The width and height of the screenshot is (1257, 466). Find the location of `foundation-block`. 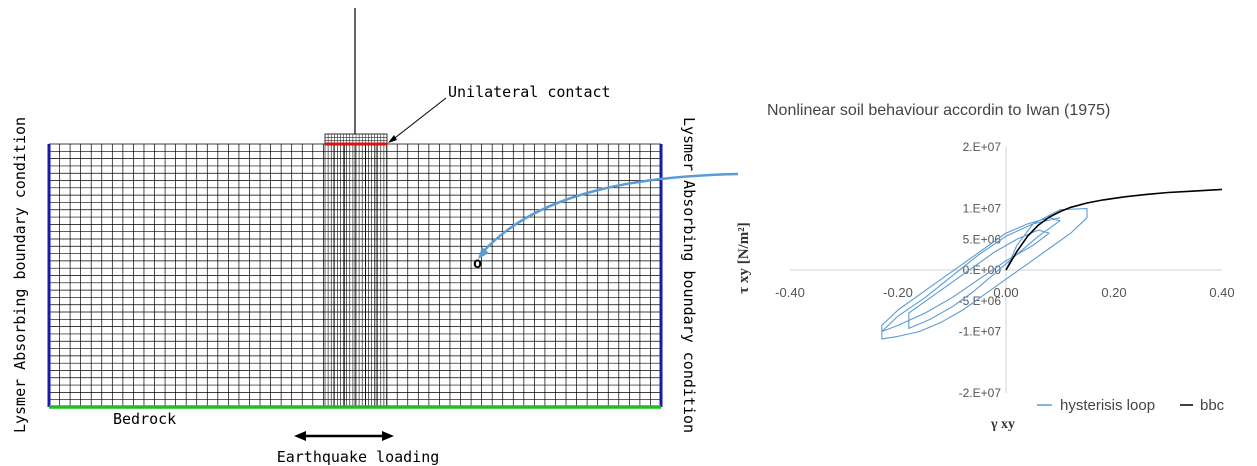

foundation-block is located at coordinates (356, 139).